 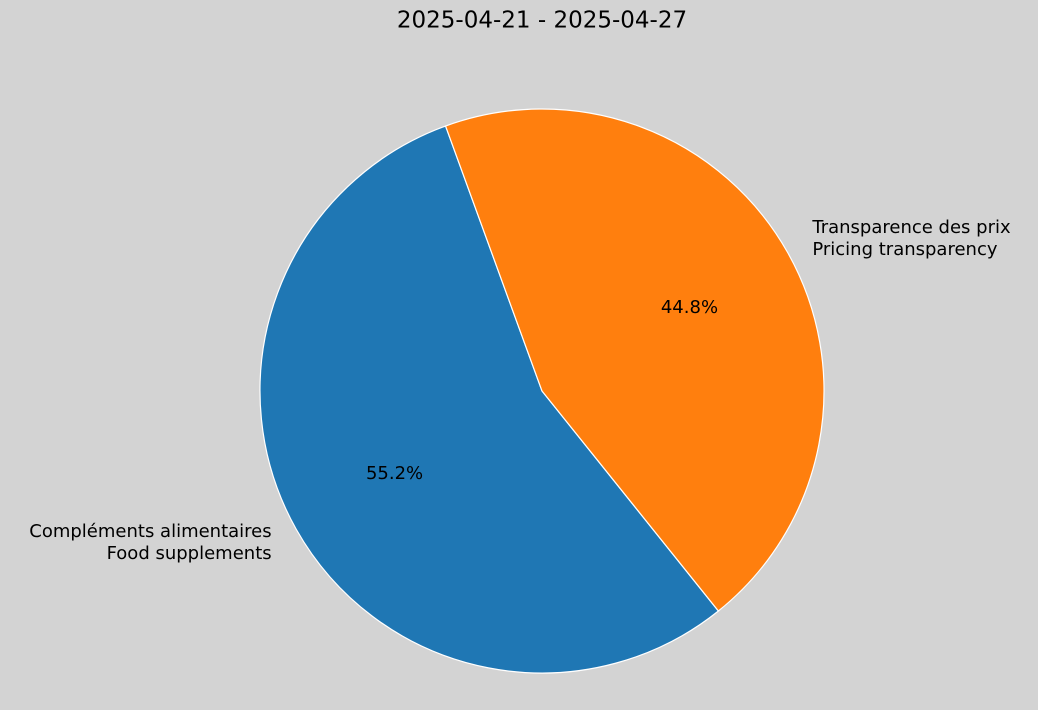 What do you see at coordinates (689, 307) in the screenshot?
I see `pct-label: 44.8%` at bounding box center [689, 307].